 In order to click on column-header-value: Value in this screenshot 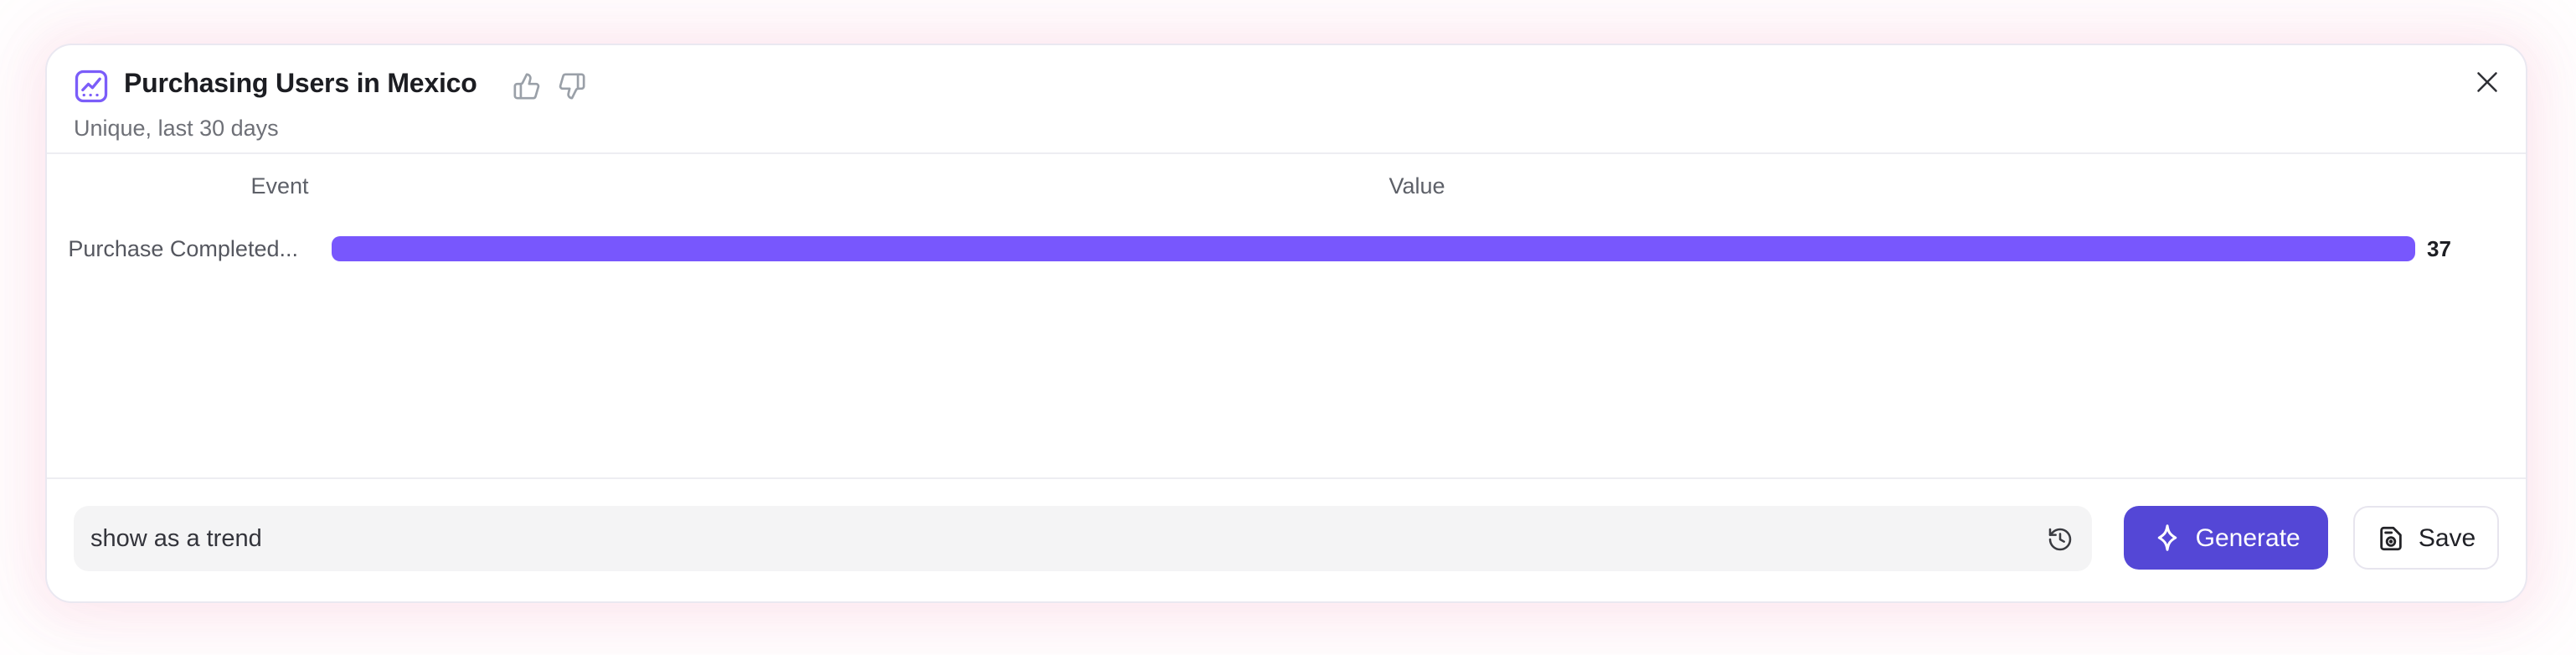, I will do `click(1416, 185)`.